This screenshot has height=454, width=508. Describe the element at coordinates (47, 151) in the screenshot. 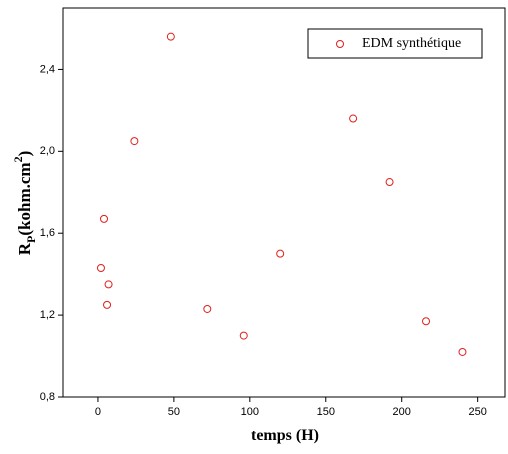

I see `y-tick-label: 2,0` at that location.